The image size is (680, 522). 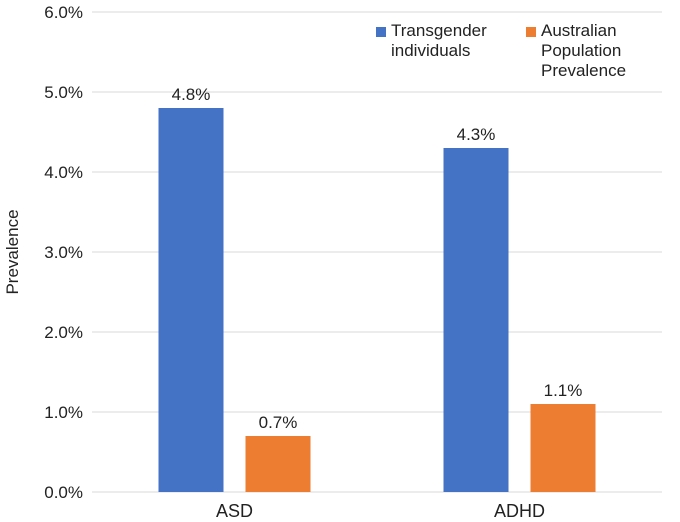 What do you see at coordinates (430, 50) in the screenshot?
I see `legend-label-line: individuals` at bounding box center [430, 50].